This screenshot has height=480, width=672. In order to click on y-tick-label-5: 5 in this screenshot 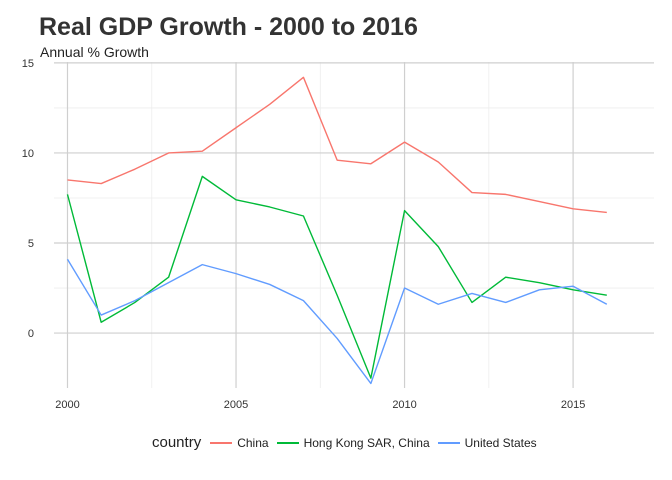, I will do `click(31, 244)`.